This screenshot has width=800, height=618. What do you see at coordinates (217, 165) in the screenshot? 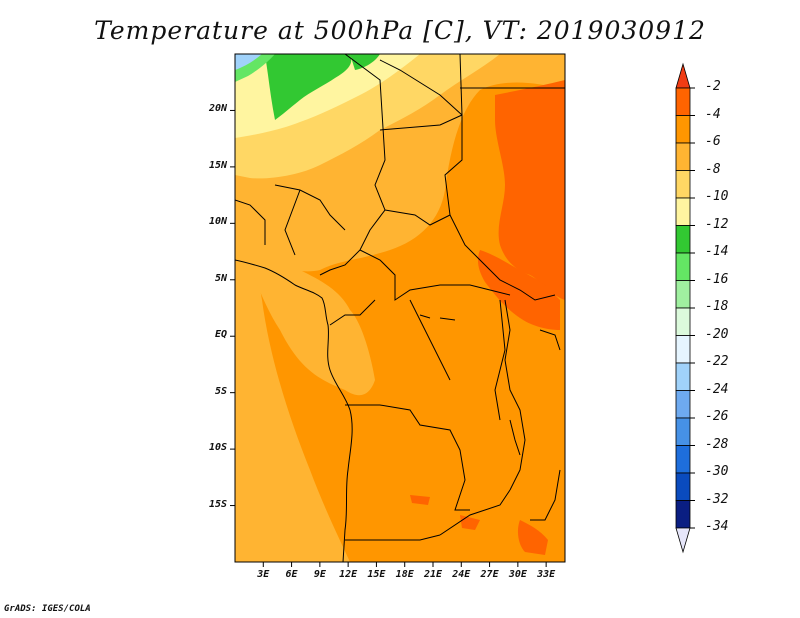
I see `y-tick-label: 15N` at bounding box center [217, 165].